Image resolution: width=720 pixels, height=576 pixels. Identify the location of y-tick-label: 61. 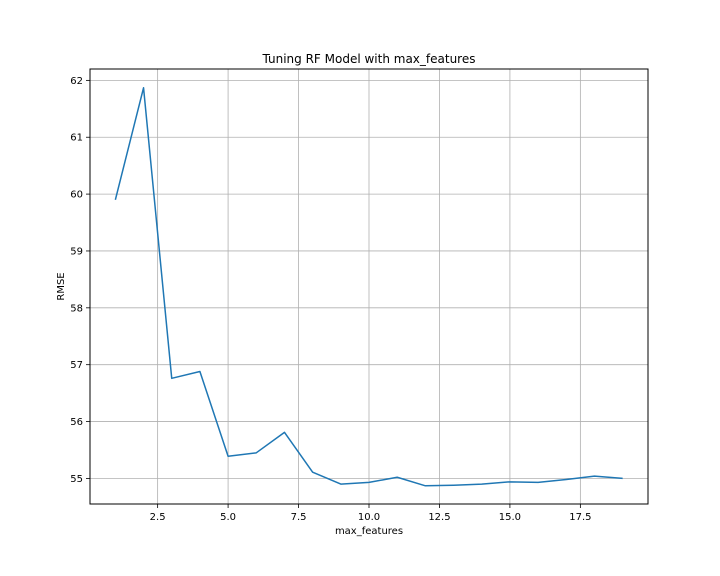
(76, 138).